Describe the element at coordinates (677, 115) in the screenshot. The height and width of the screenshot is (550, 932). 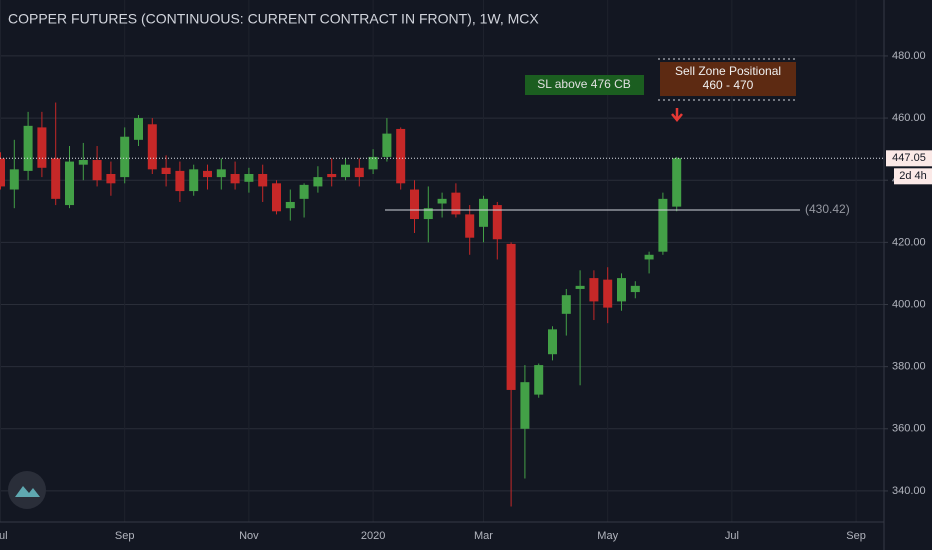
I see `arrow` at that location.